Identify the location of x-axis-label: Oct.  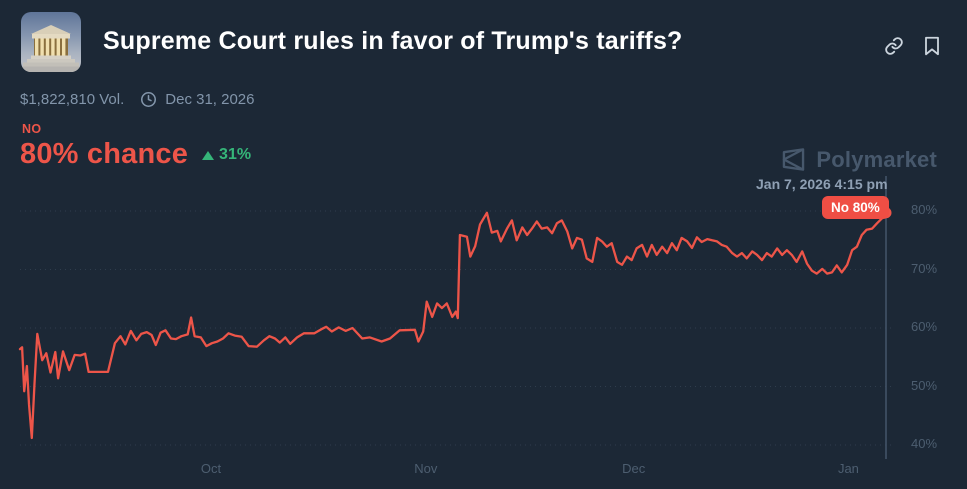
(211, 468).